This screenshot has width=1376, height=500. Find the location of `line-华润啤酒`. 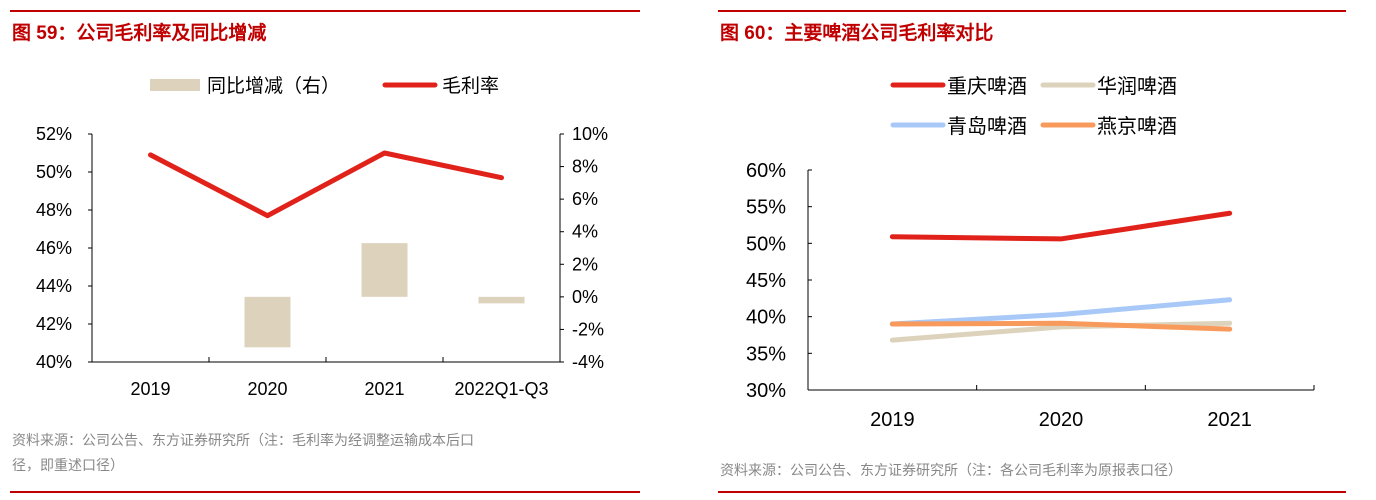

line-华润啤酒 is located at coordinates (1061, 331).